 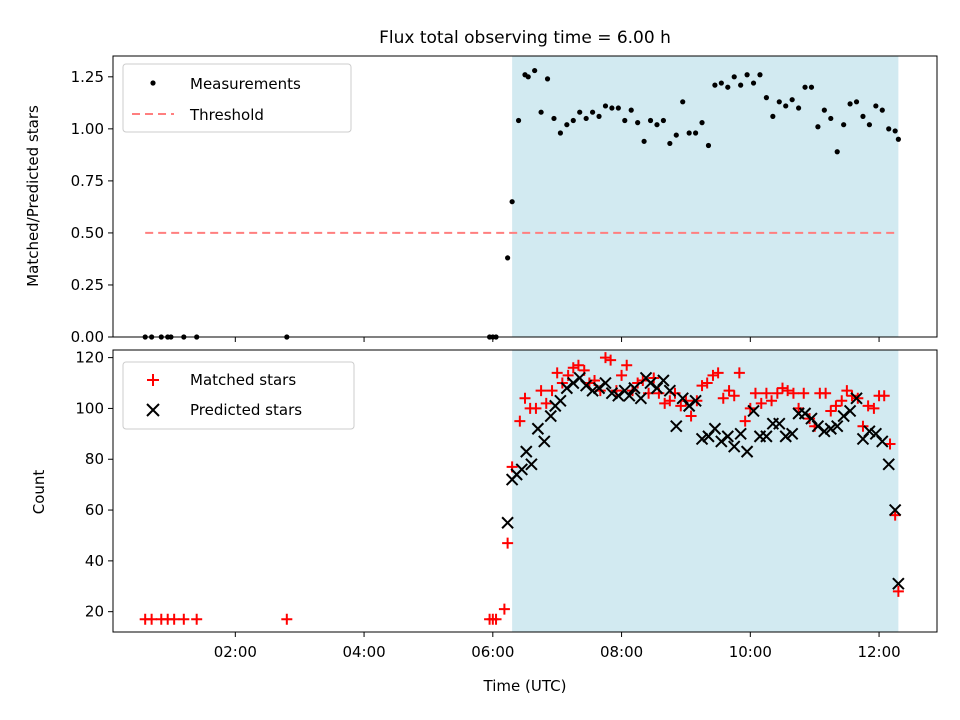 I want to click on legend-threshold-label: Threshold, so click(x=226, y=115).